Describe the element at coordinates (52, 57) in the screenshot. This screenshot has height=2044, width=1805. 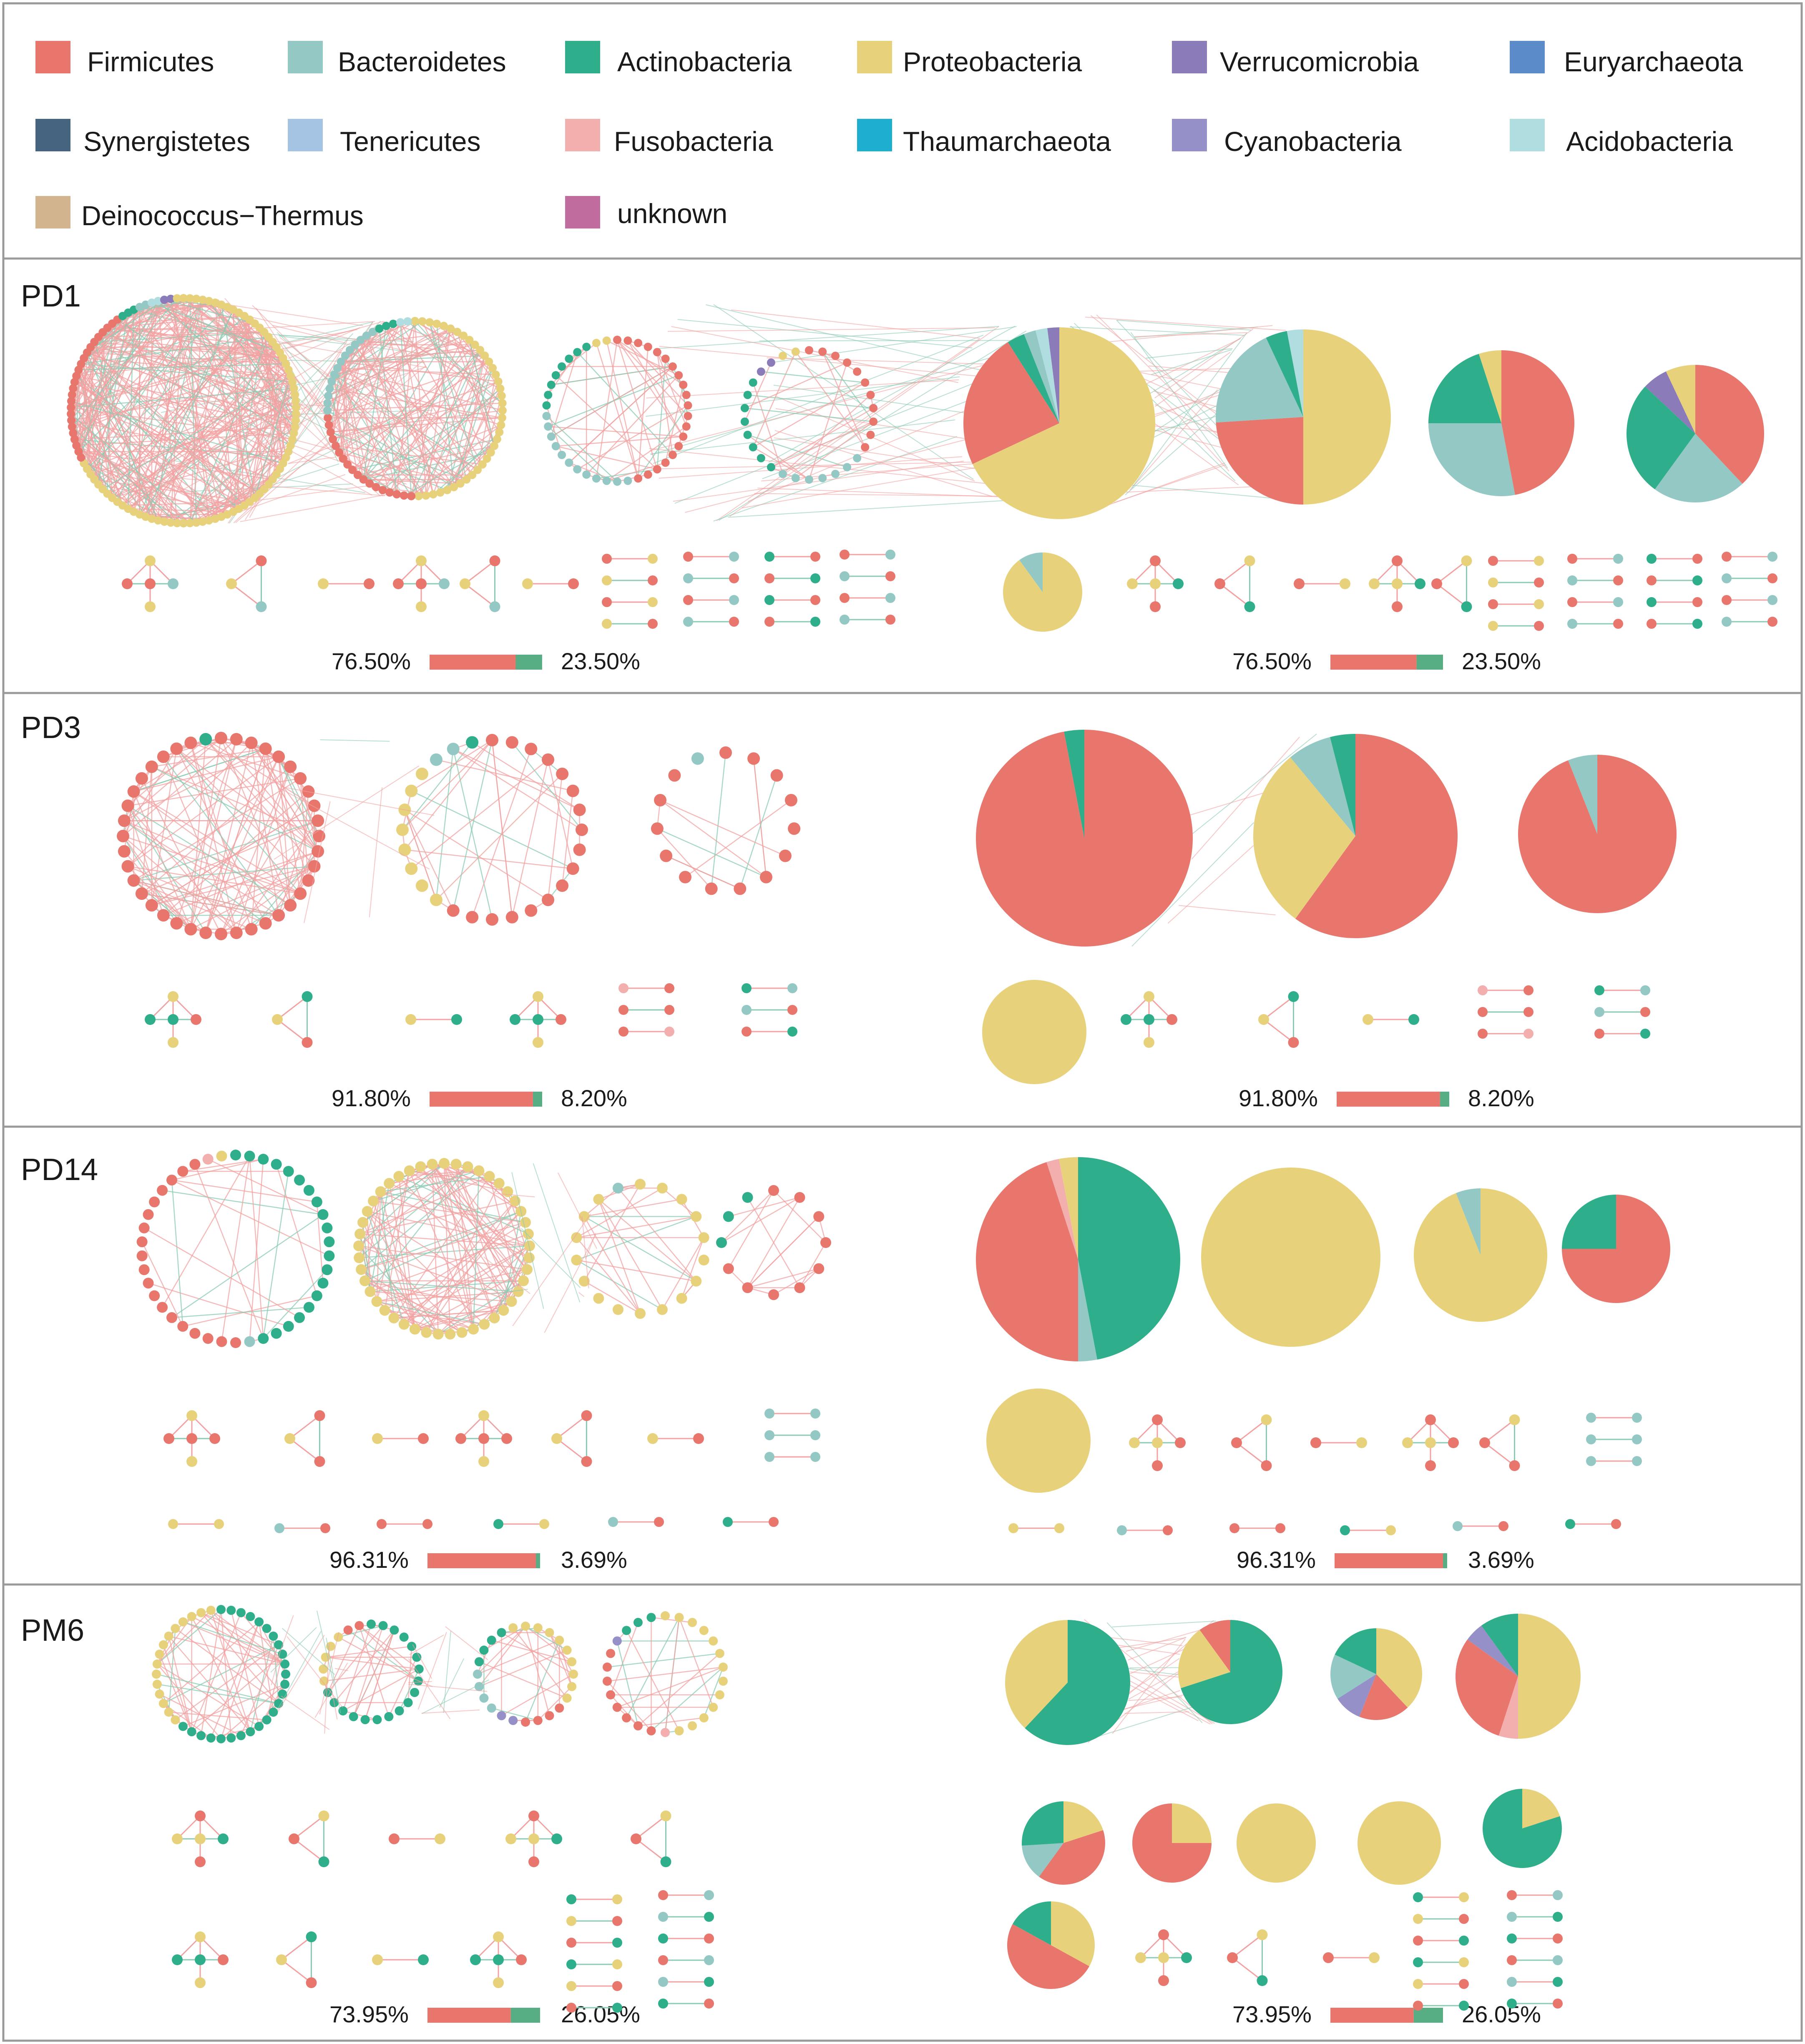
I see `legend-swatch` at that location.